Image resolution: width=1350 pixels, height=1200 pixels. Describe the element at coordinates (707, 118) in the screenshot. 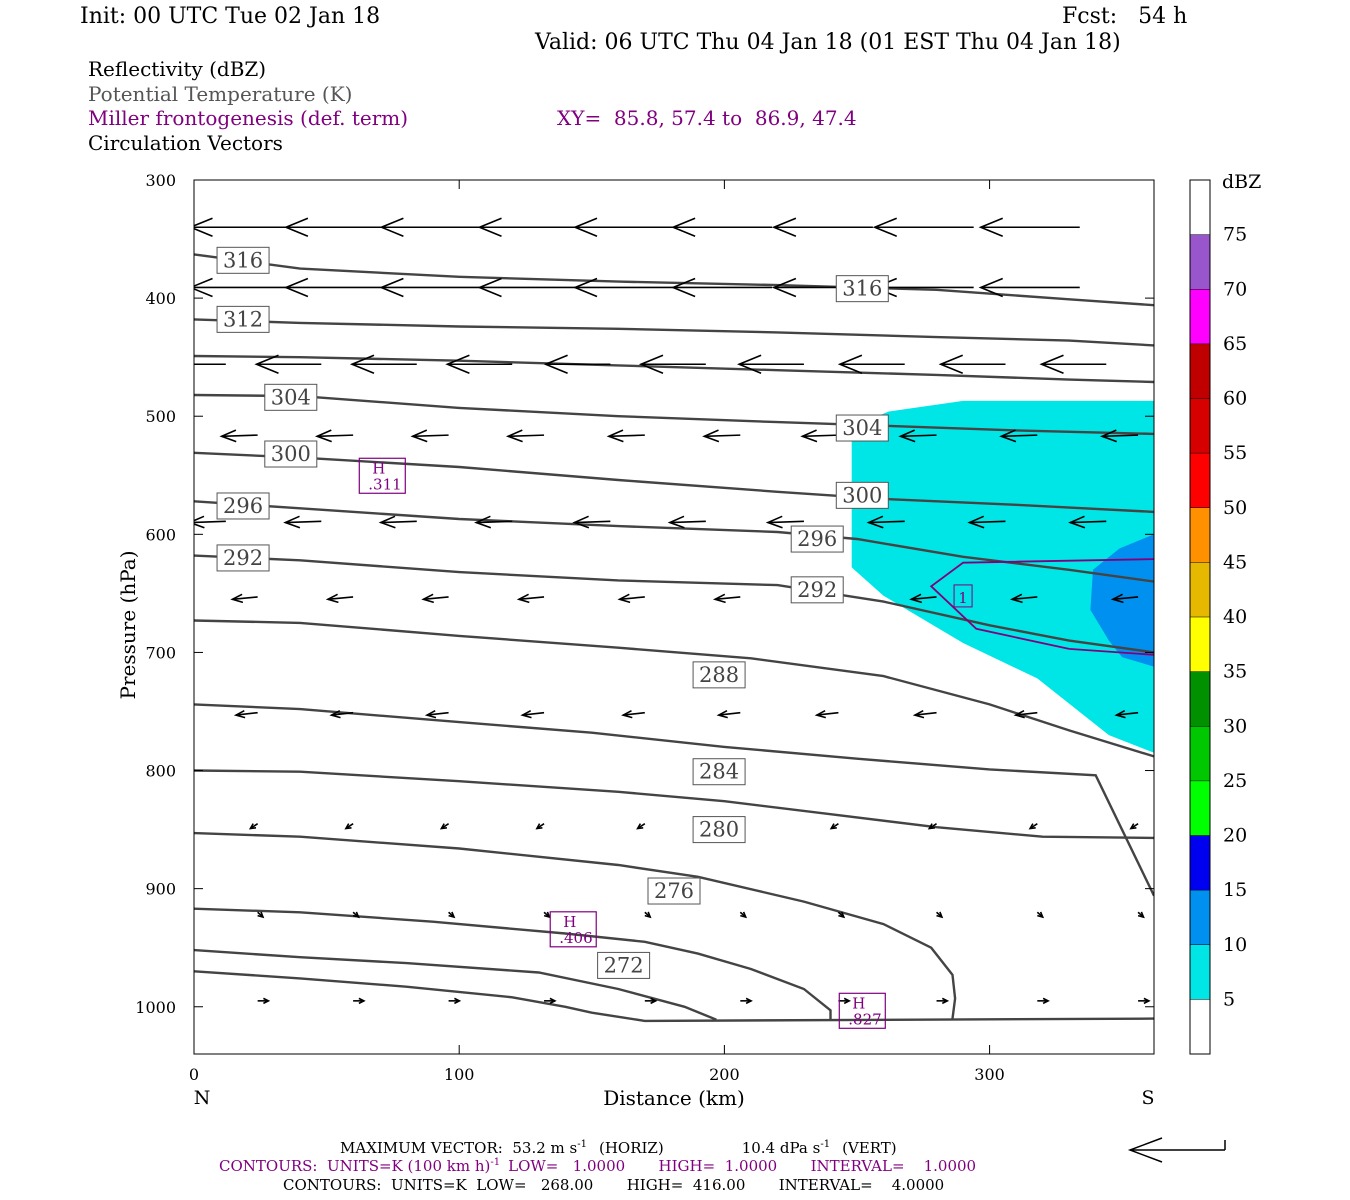

I see `cross-section-endpoints: XY= 85.8, 57.4 to 86.9, 47.4` at that location.